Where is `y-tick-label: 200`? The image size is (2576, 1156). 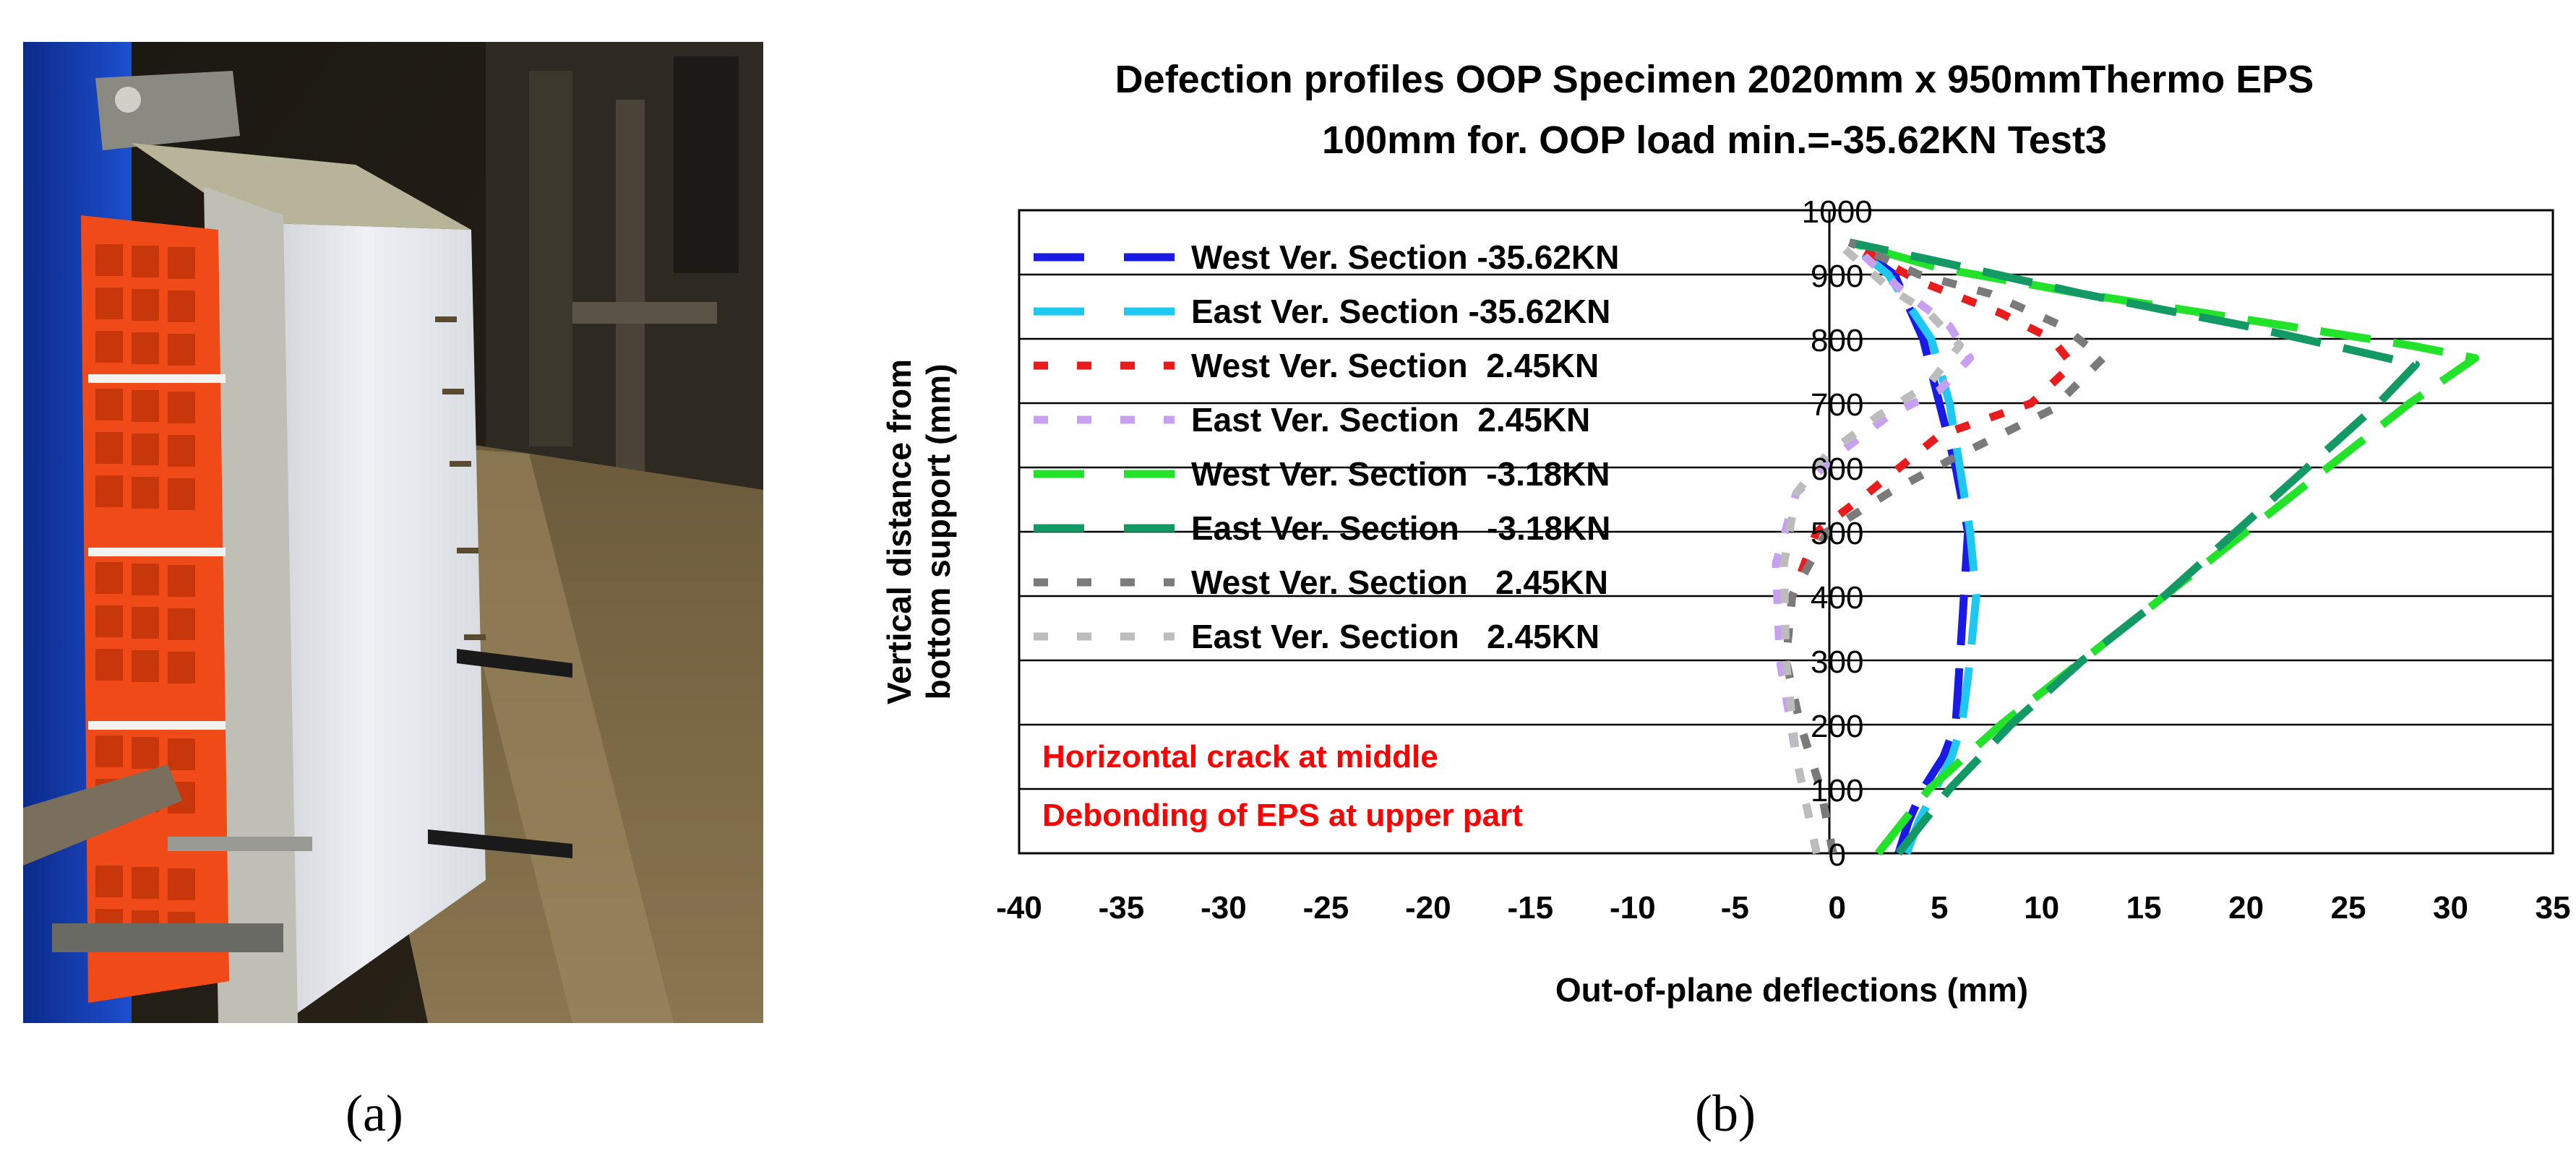
y-tick-label: 200 is located at coordinates (1837, 726).